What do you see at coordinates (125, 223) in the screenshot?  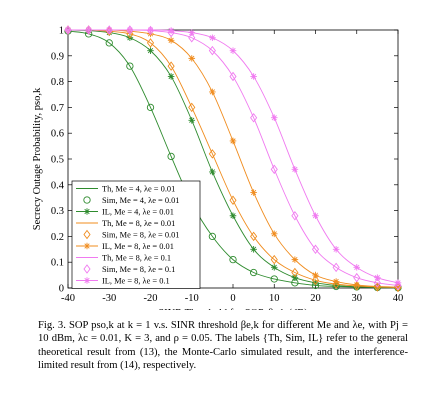 I see `legend-item: Th, Me = 8, λe = 0.01` at bounding box center [125, 223].